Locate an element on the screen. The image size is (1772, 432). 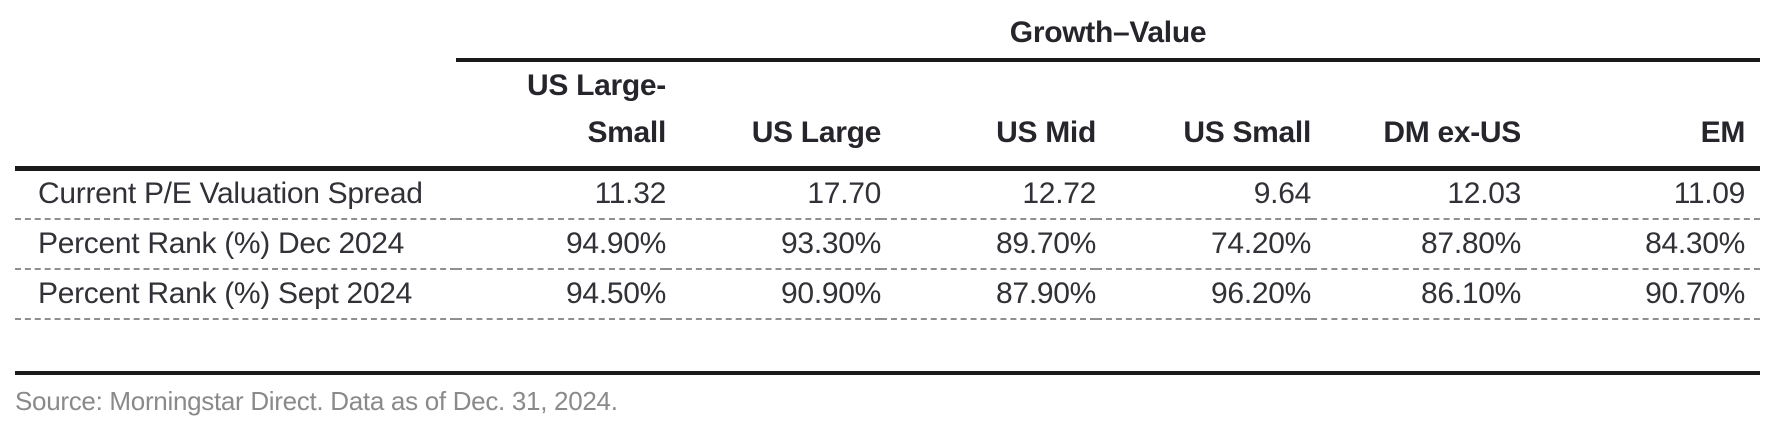
row-label: Percent Rank (%) Sept 2024 is located at coordinates (235, 294).